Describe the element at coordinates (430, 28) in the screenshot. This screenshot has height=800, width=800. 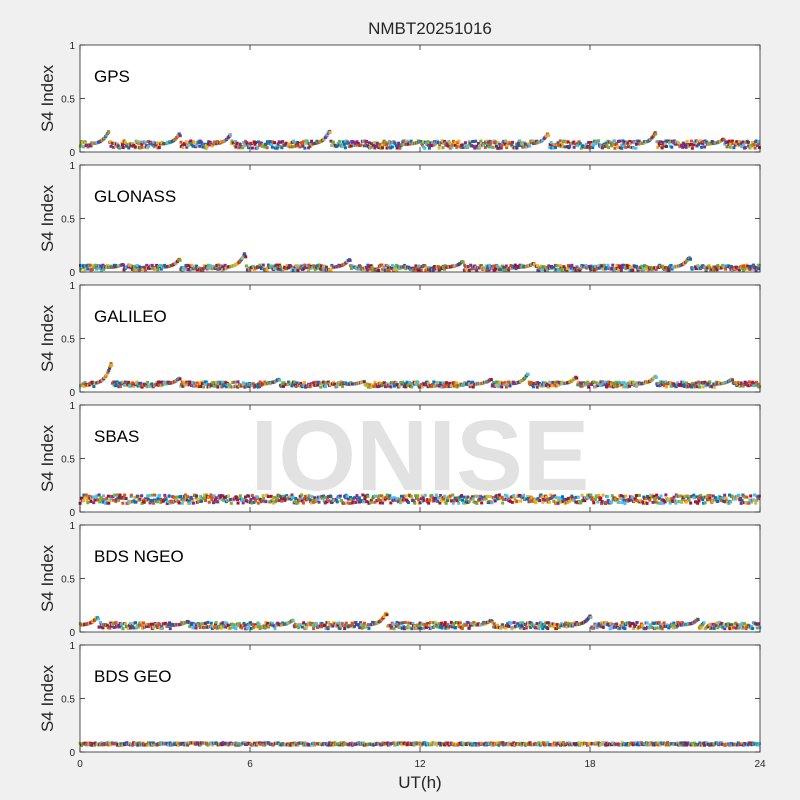
I see `figure-title: NMBT20251016` at that location.